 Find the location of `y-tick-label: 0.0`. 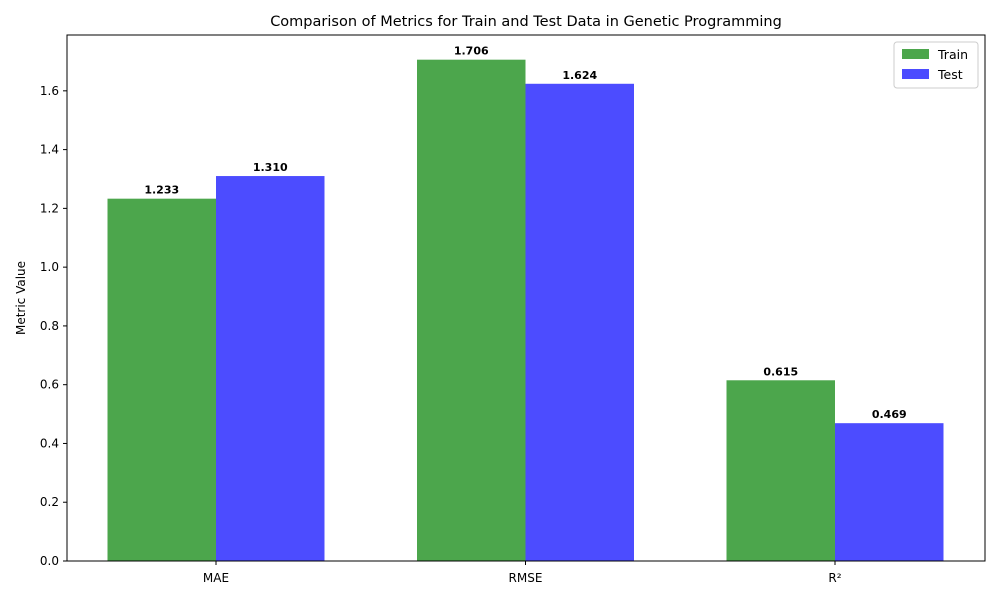

y-tick-label: 0.0 is located at coordinates (49, 561).